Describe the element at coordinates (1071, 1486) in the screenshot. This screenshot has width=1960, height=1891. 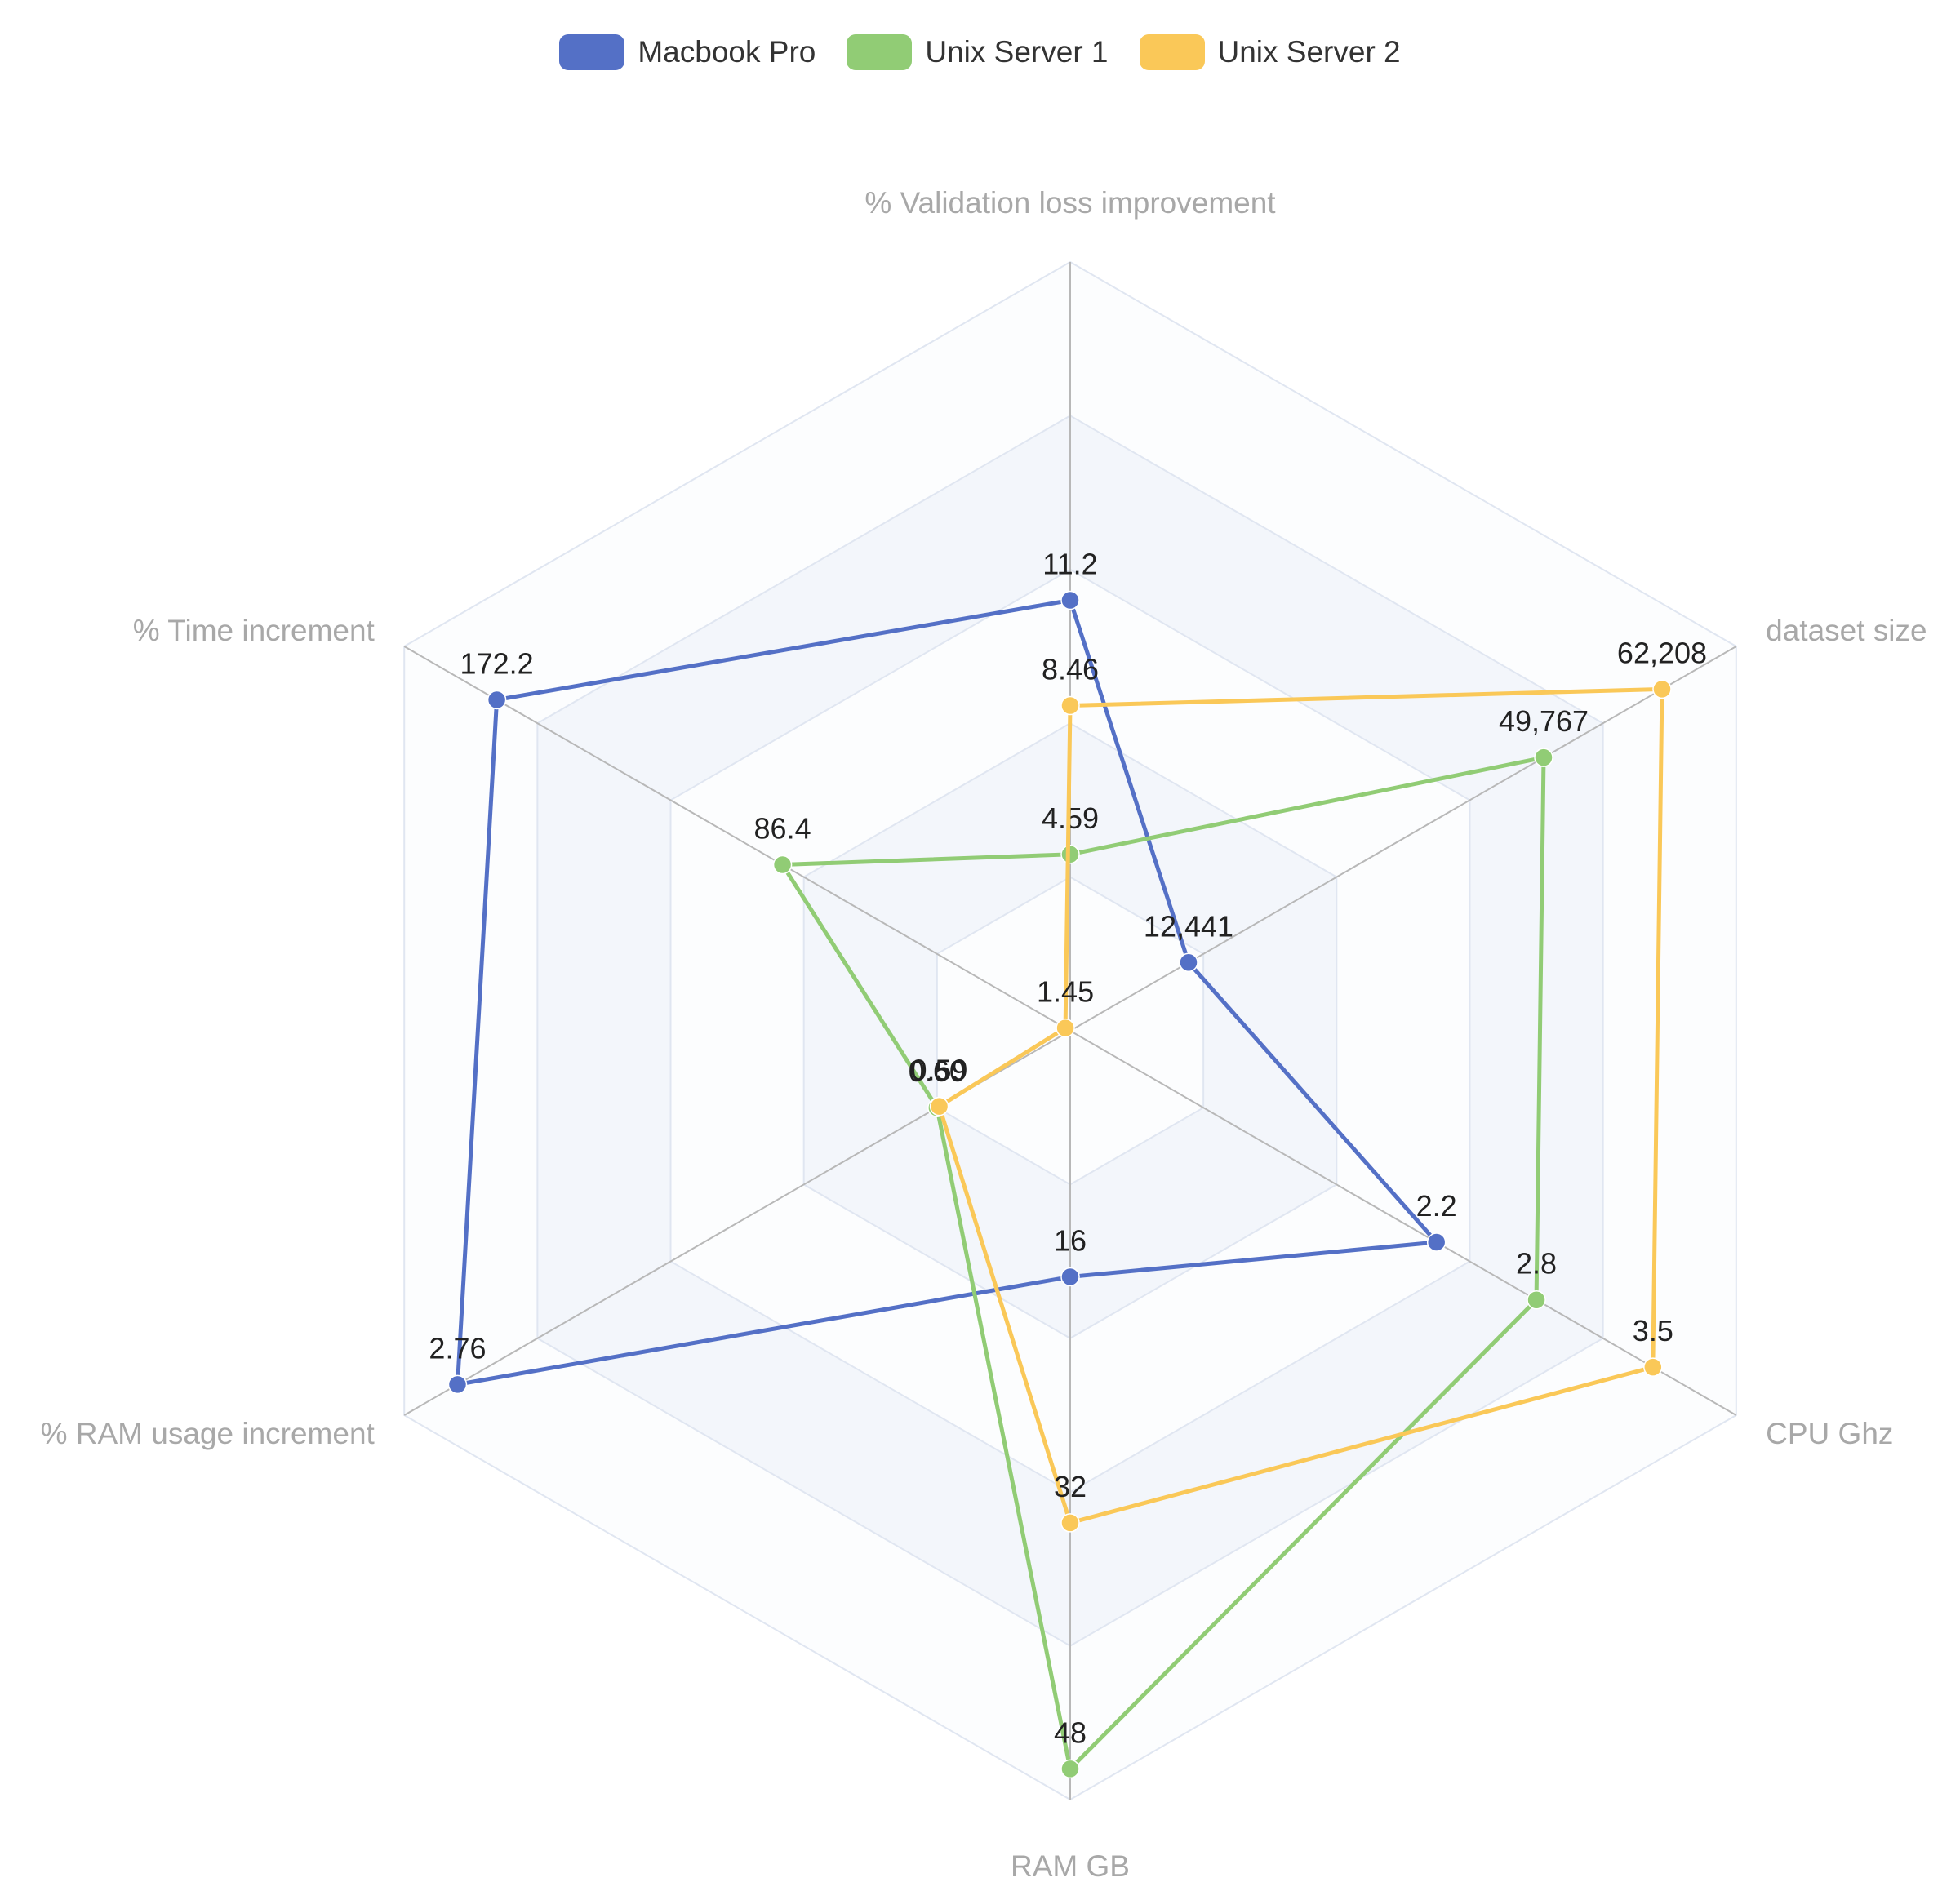
I see `data-label: 32` at that location.